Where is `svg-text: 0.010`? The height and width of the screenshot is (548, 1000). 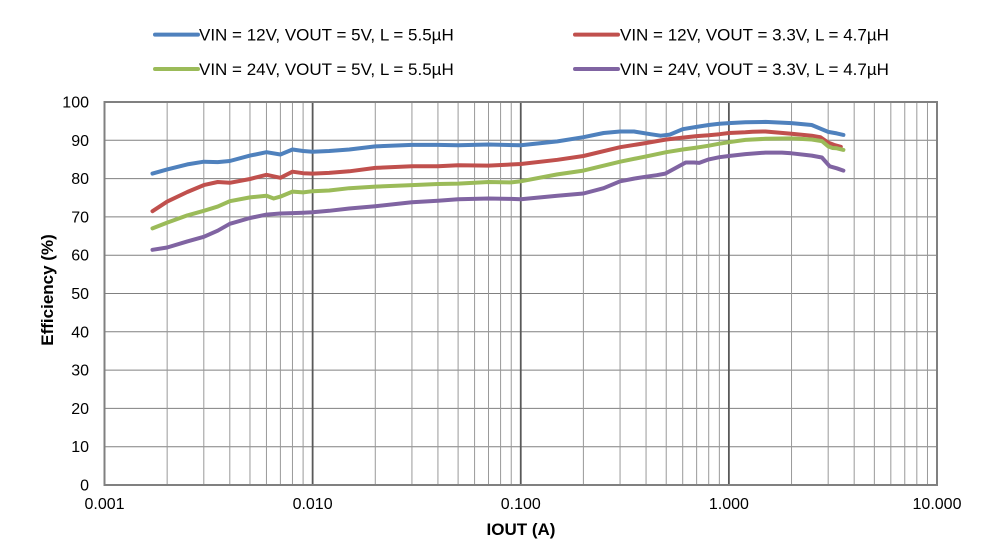 svg-text: 0.010 is located at coordinates (313, 504).